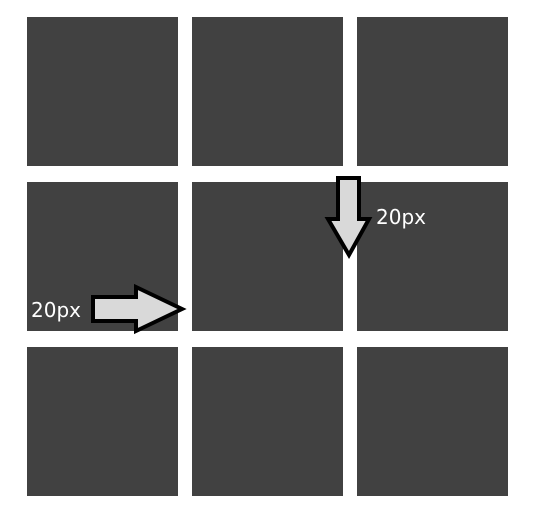  Describe the element at coordinates (56, 310) in the screenshot. I see `horizontal-gap-label: 20px` at that location.